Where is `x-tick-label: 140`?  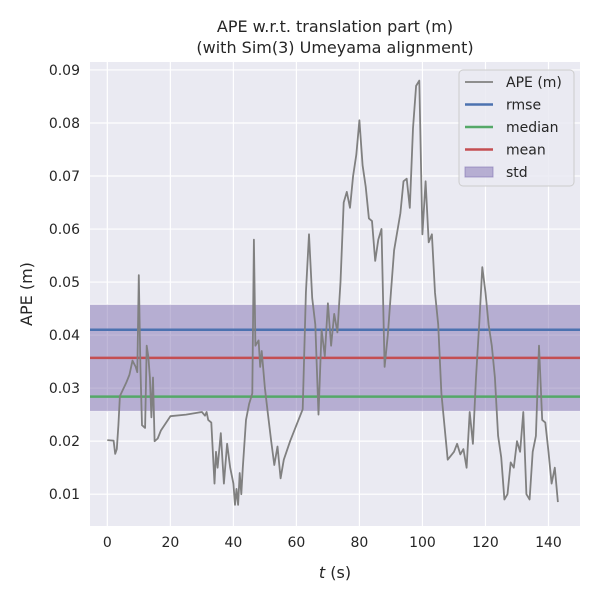 x-tick-label: 140 is located at coordinates (548, 543).